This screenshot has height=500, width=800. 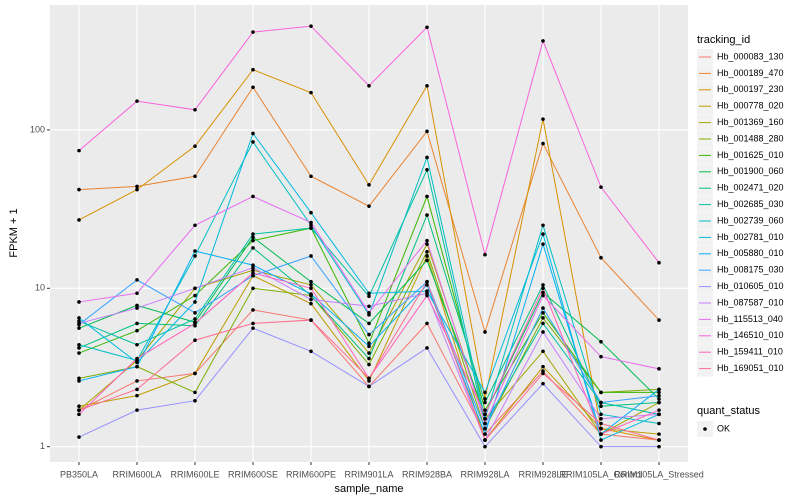 What do you see at coordinates (750, 368) in the screenshot?
I see `legend-label: Hb_169051_010` at bounding box center [750, 368].